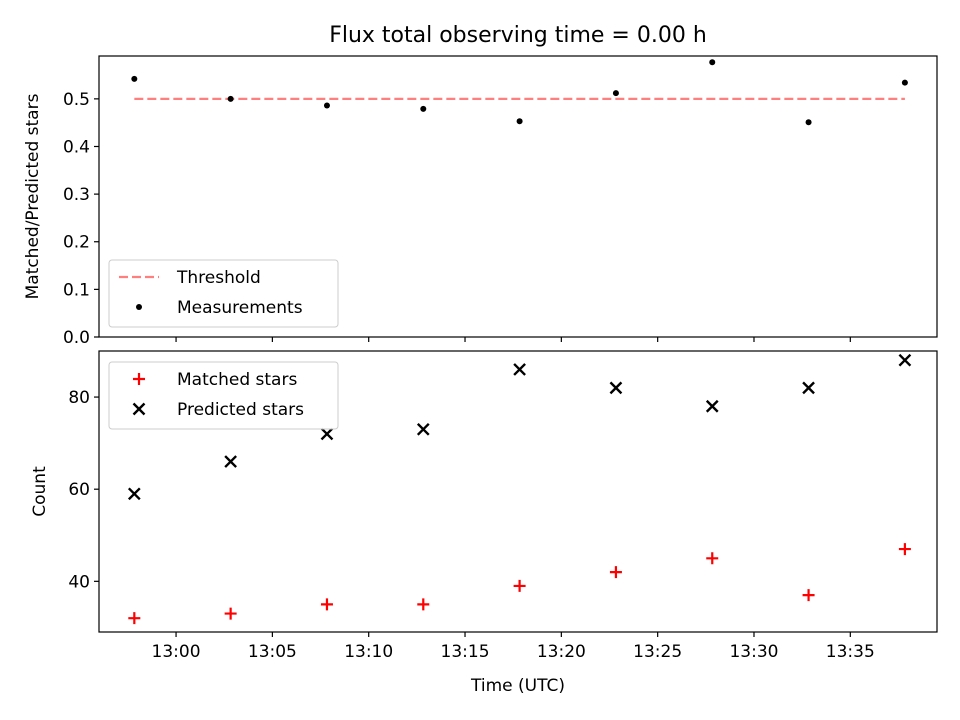 This screenshot has width=960, height=720. I want to click on bottom-xtick-label-6: 13:30, so click(753, 652).